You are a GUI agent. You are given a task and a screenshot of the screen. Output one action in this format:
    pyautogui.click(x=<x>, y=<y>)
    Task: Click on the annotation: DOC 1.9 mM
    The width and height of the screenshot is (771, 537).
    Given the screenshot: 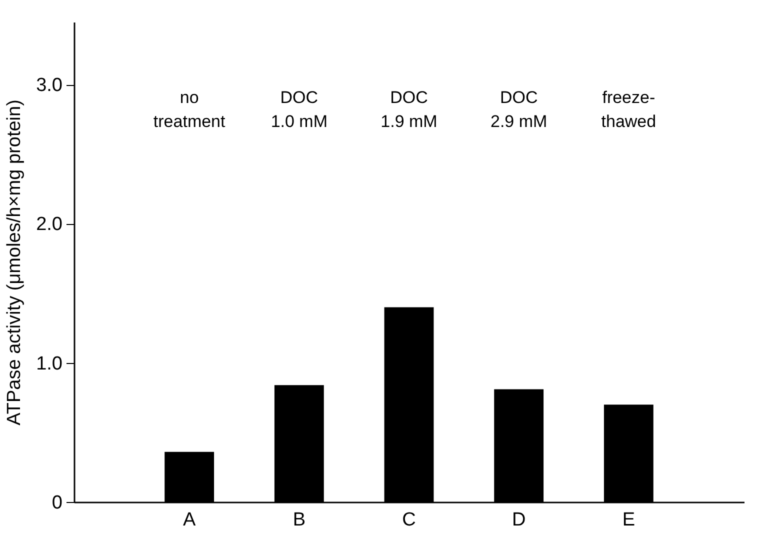 What is the action you would take?
    pyautogui.click(x=409, y=109)
    